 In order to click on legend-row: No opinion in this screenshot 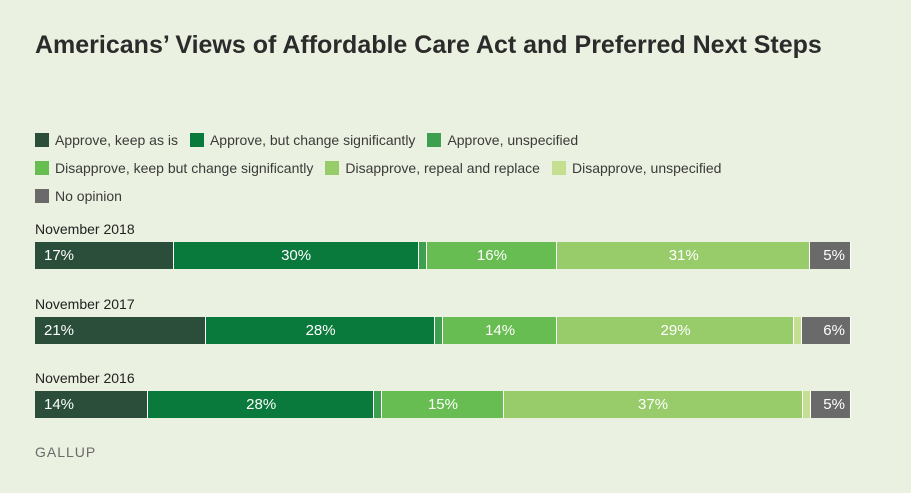, I will do `click(465, 196)`.